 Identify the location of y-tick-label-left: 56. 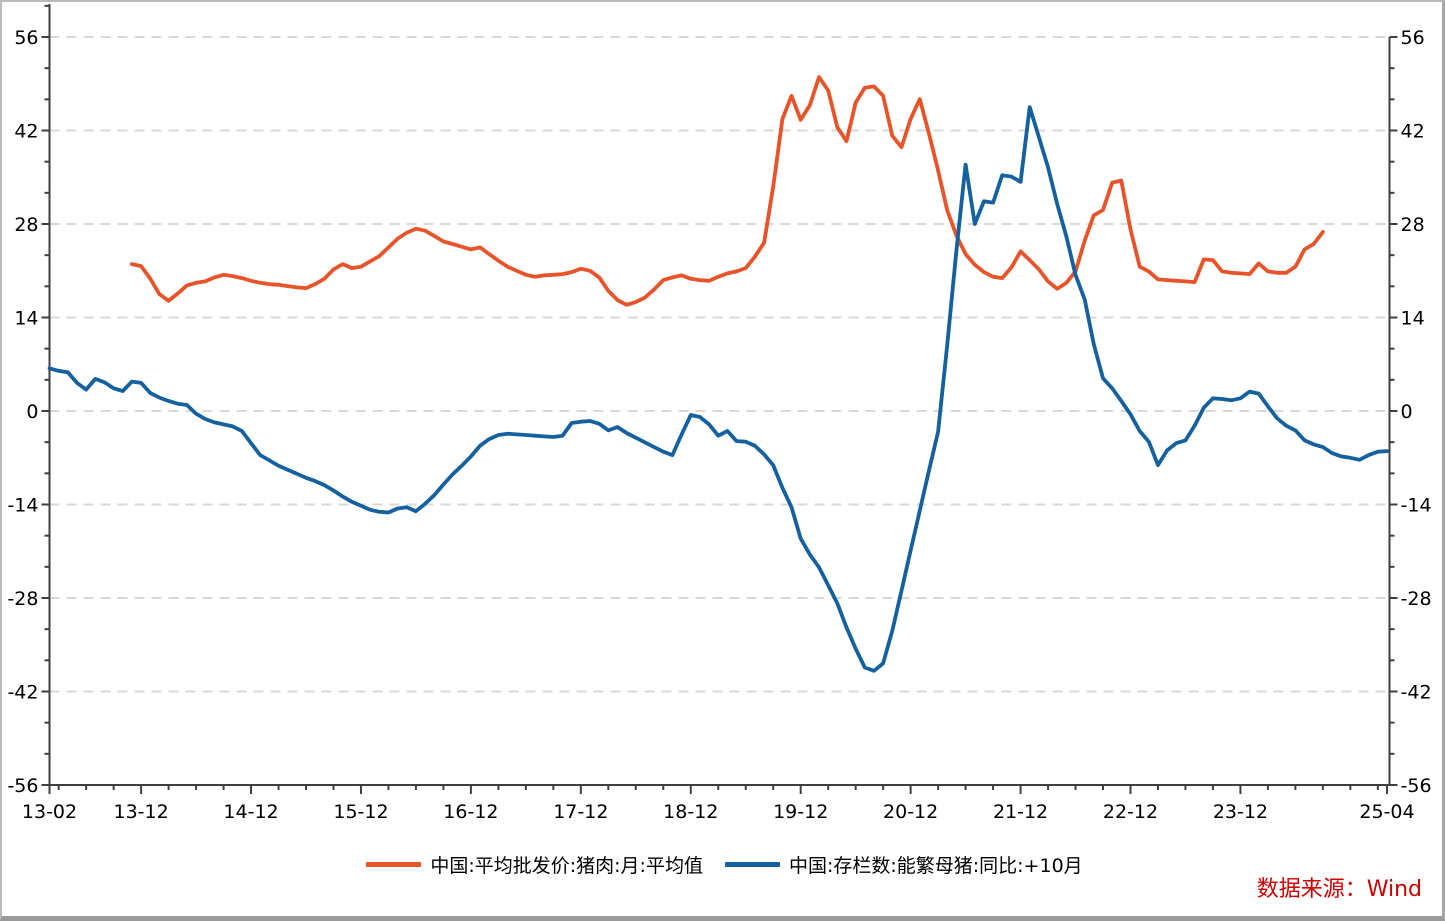
(26, 38).